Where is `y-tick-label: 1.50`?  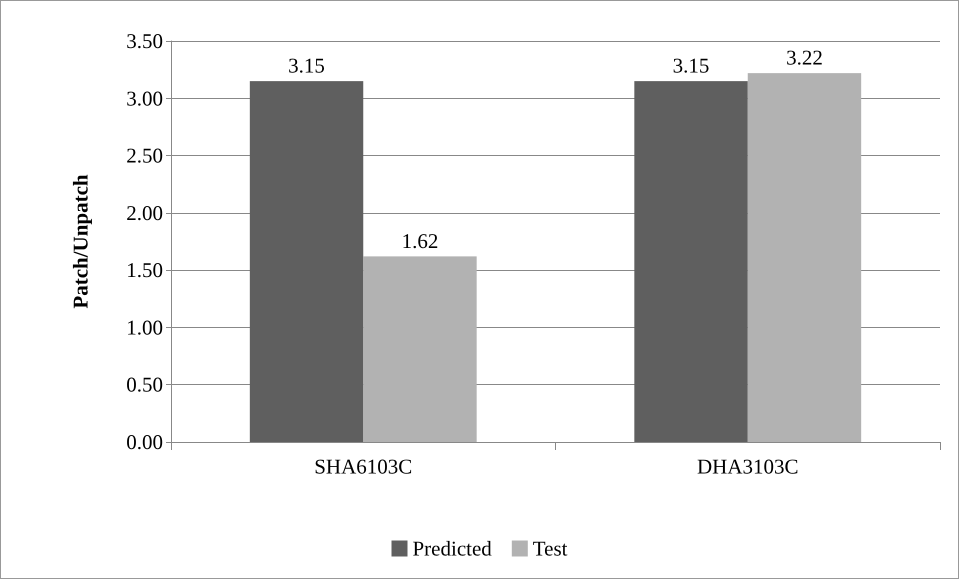
y-tick-label: 1.50 is located at coordinates (144, 270).